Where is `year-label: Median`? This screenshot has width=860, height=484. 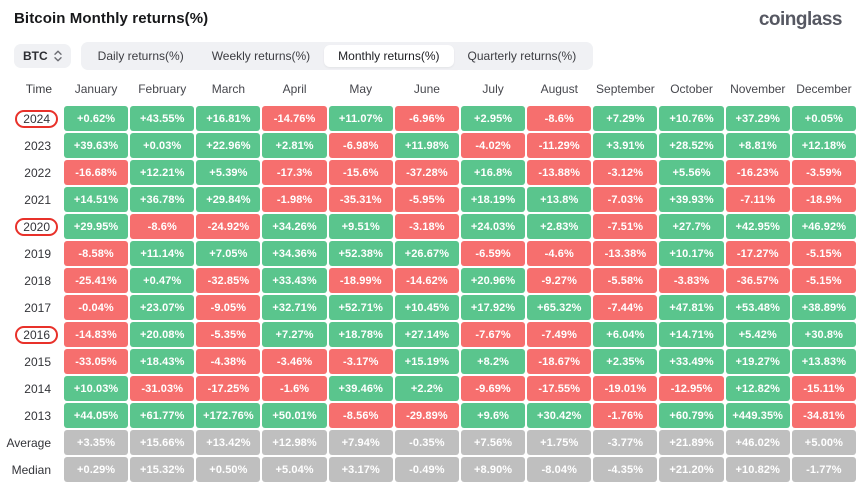 year-label: Median is located at coordinates (31, 469).